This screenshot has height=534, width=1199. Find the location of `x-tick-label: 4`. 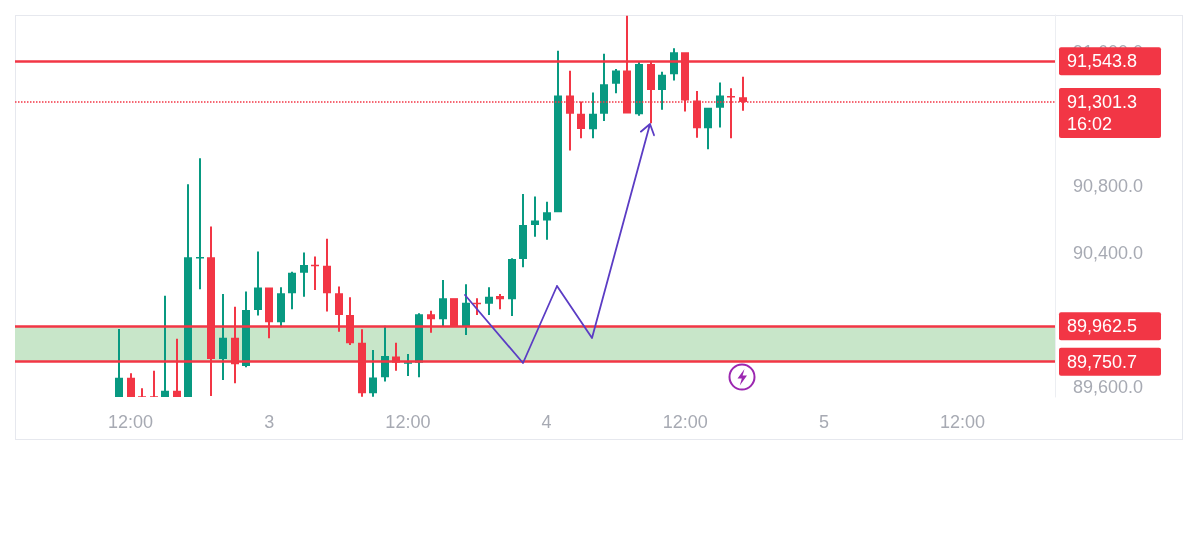

x-tick-label: 4 is located at coordinates (546, 422).